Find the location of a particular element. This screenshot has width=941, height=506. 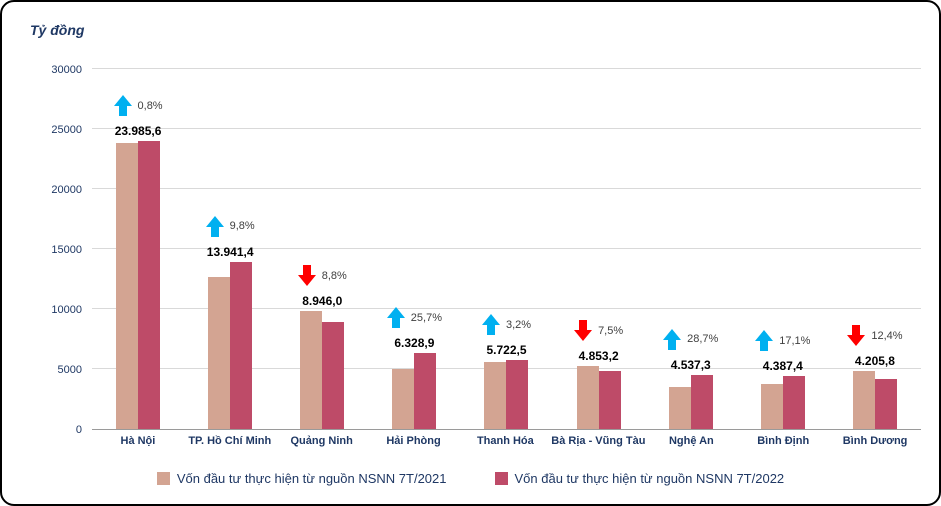

x-category-label: Quảng Ninh is located at coordinates (321, 441).